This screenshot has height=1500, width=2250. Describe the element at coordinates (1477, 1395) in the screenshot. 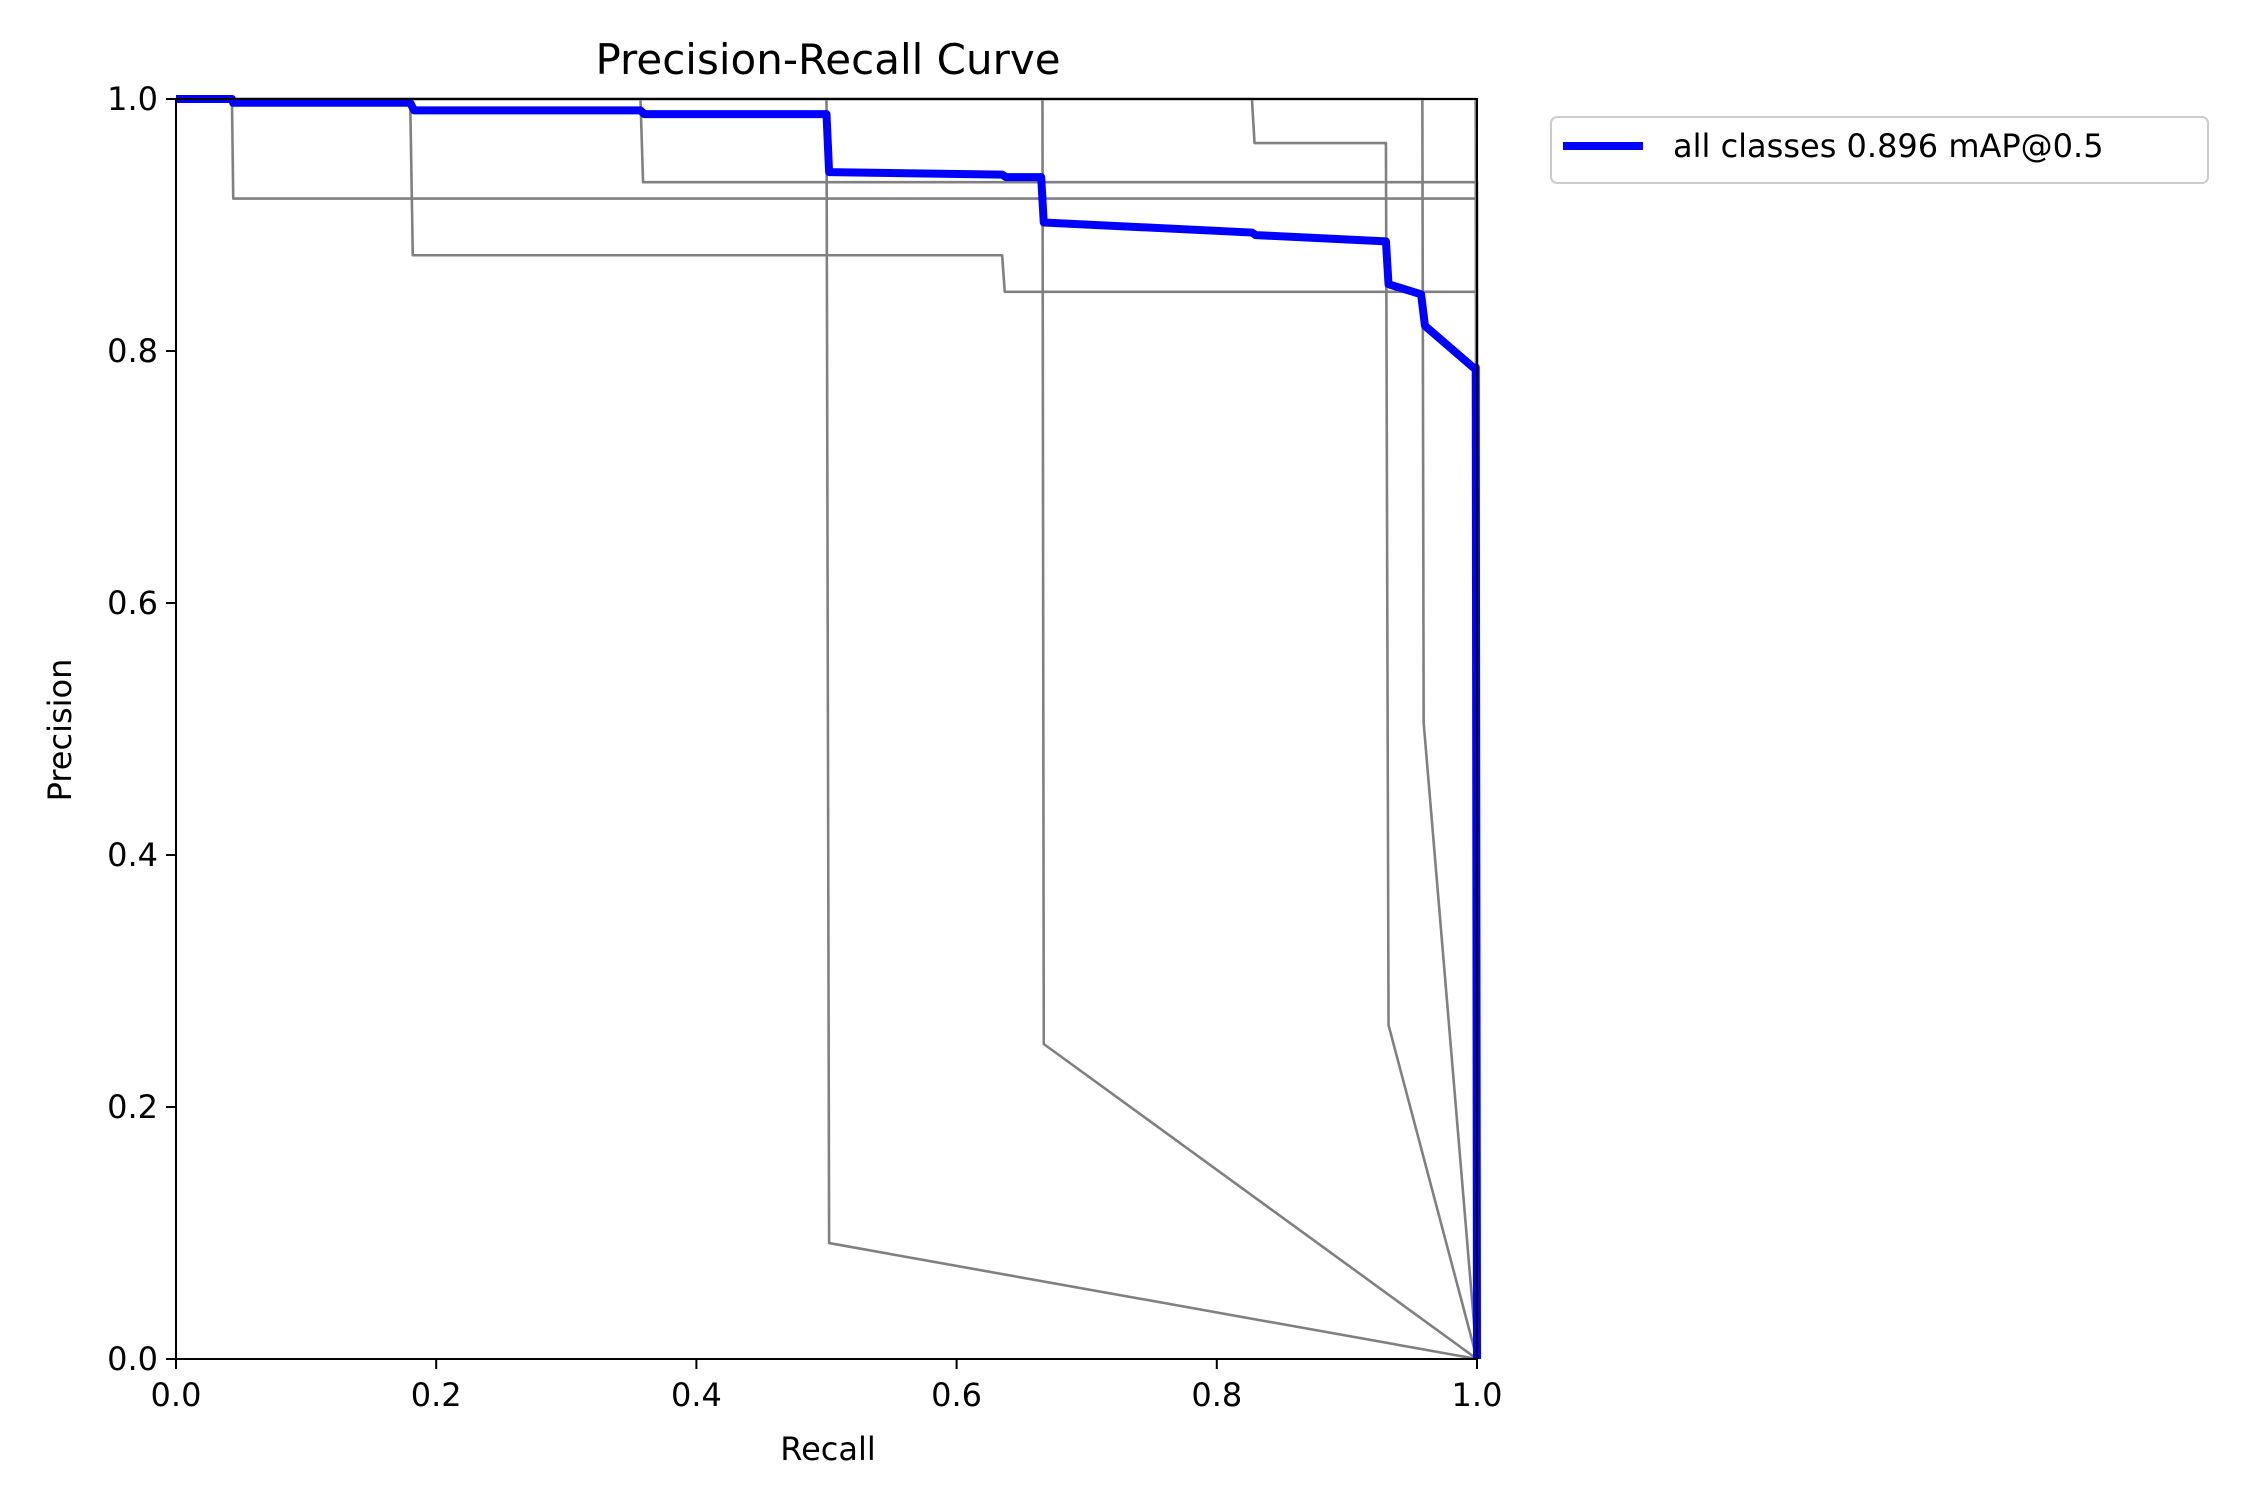

I see `x-tick-label: 1.0` at that location.